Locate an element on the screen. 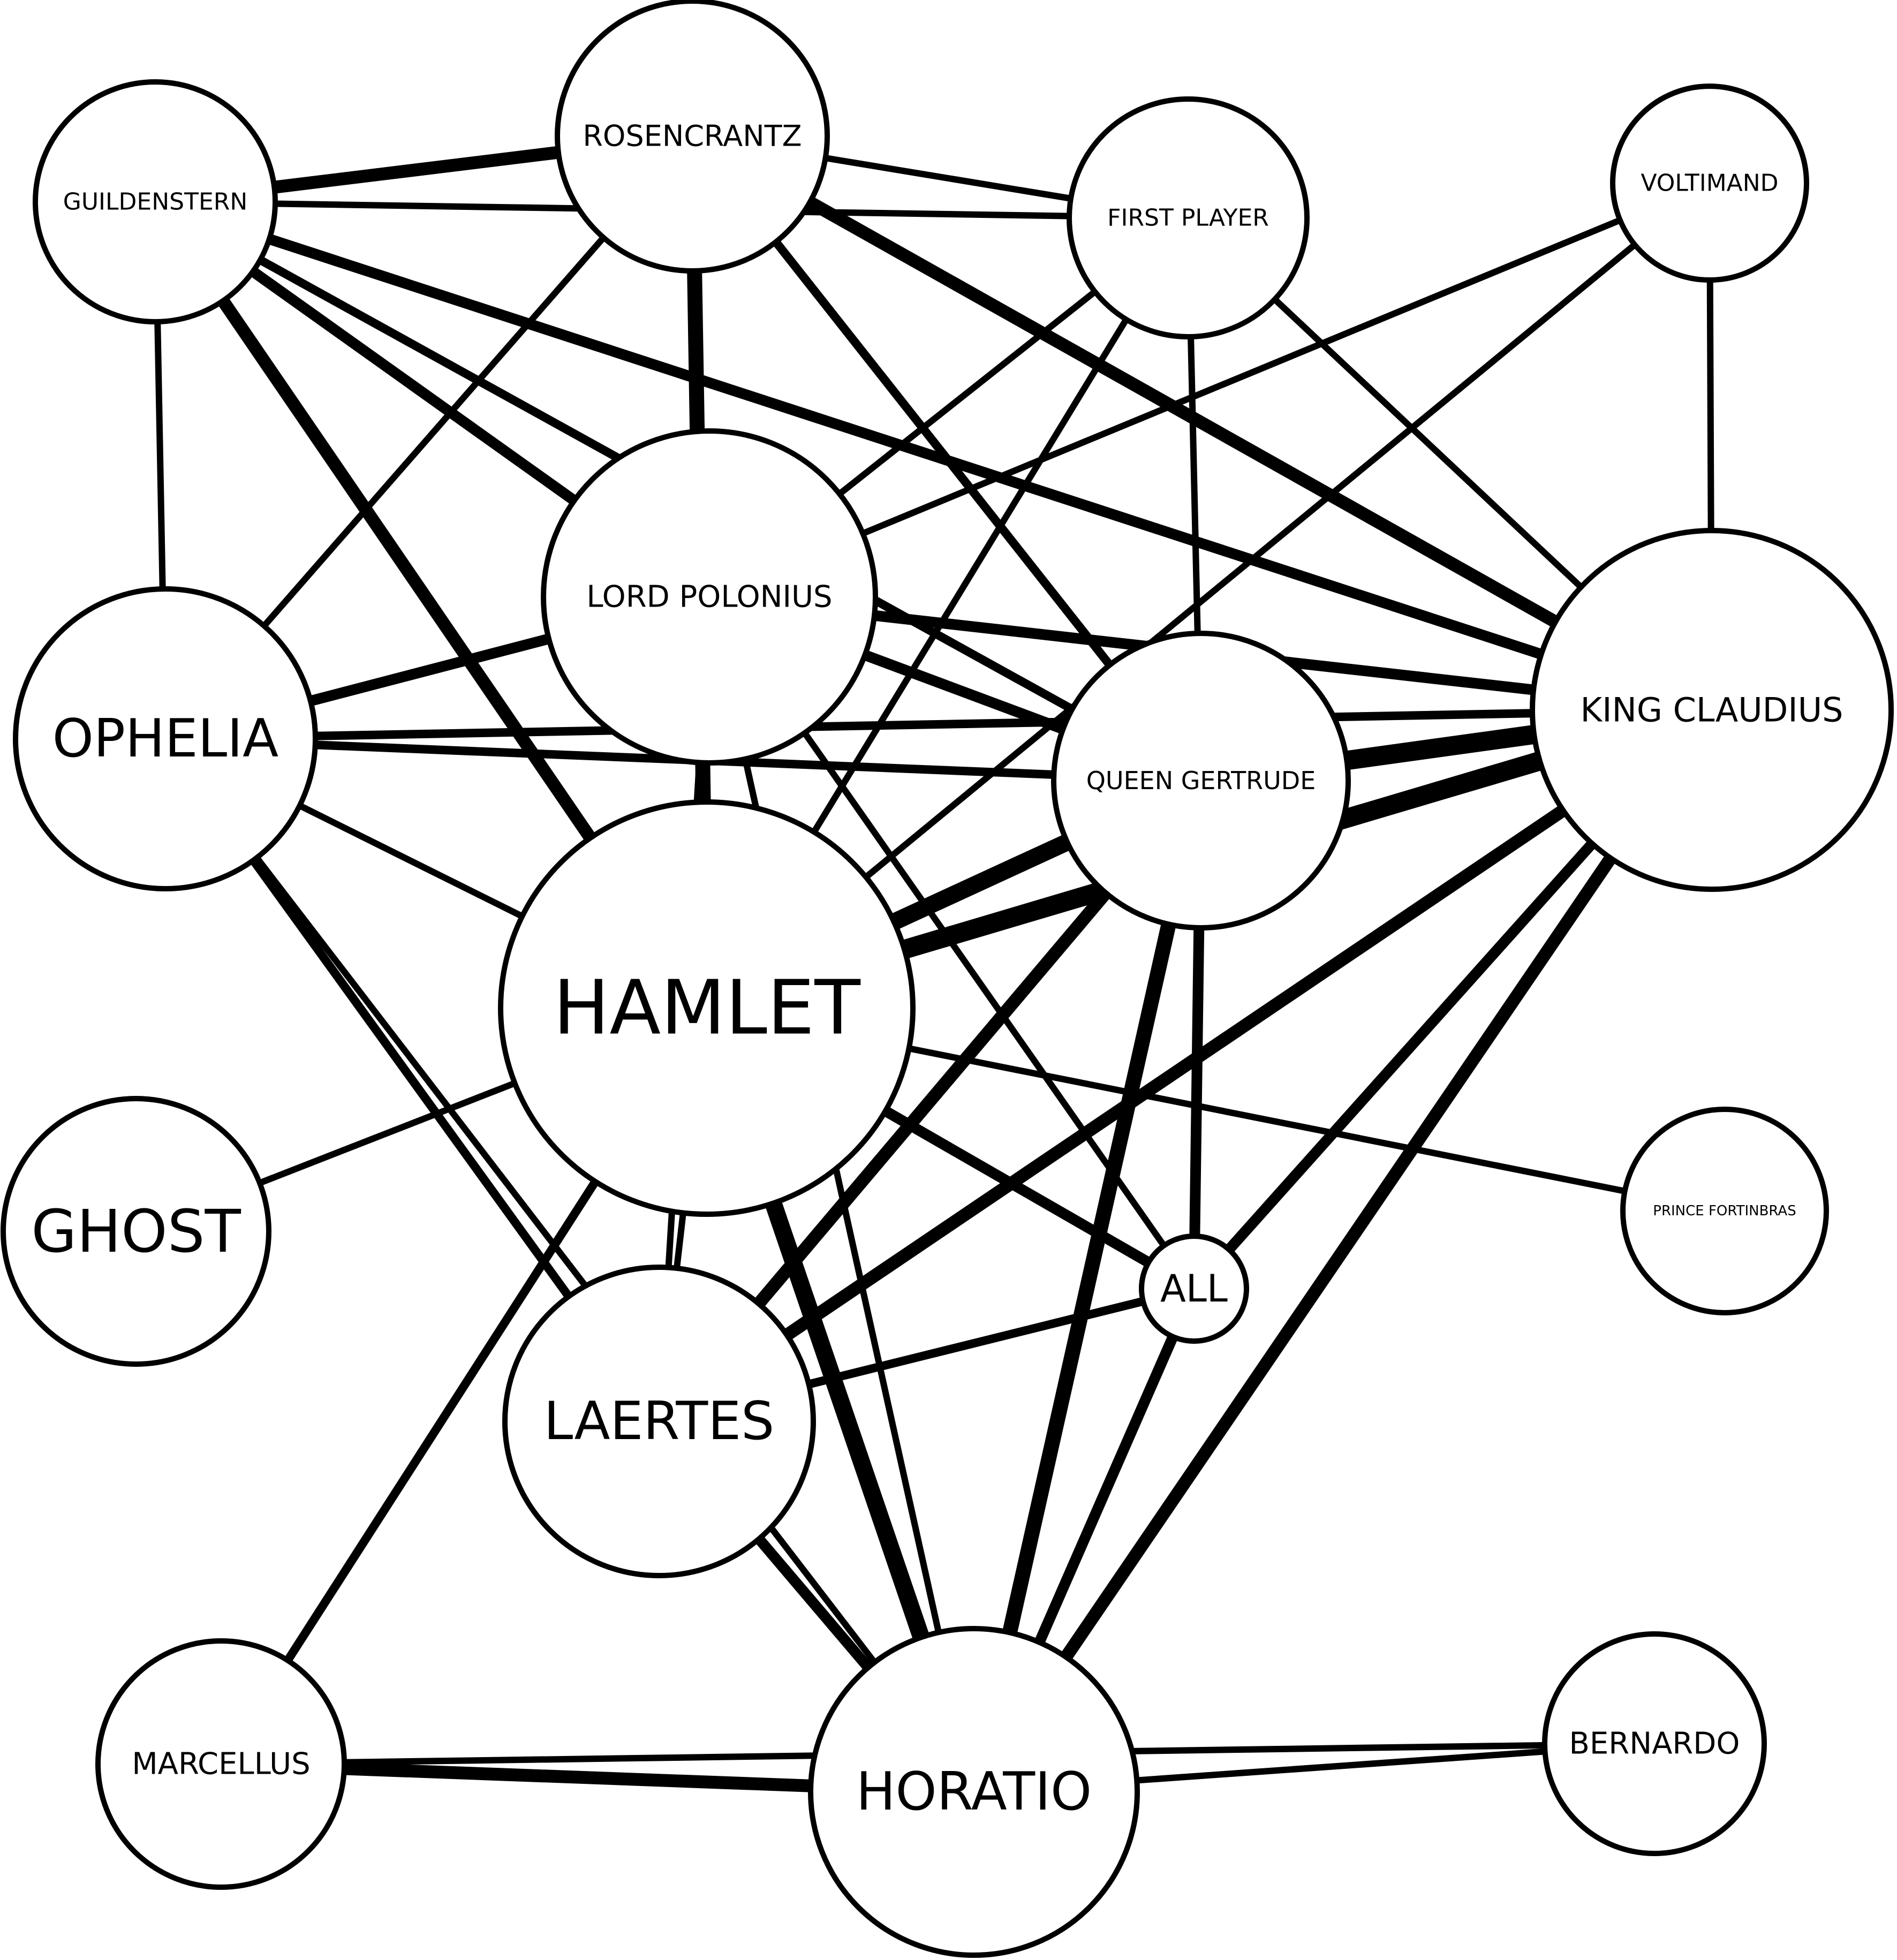  node-circle-horatio is located at coordinates (974, 1792).